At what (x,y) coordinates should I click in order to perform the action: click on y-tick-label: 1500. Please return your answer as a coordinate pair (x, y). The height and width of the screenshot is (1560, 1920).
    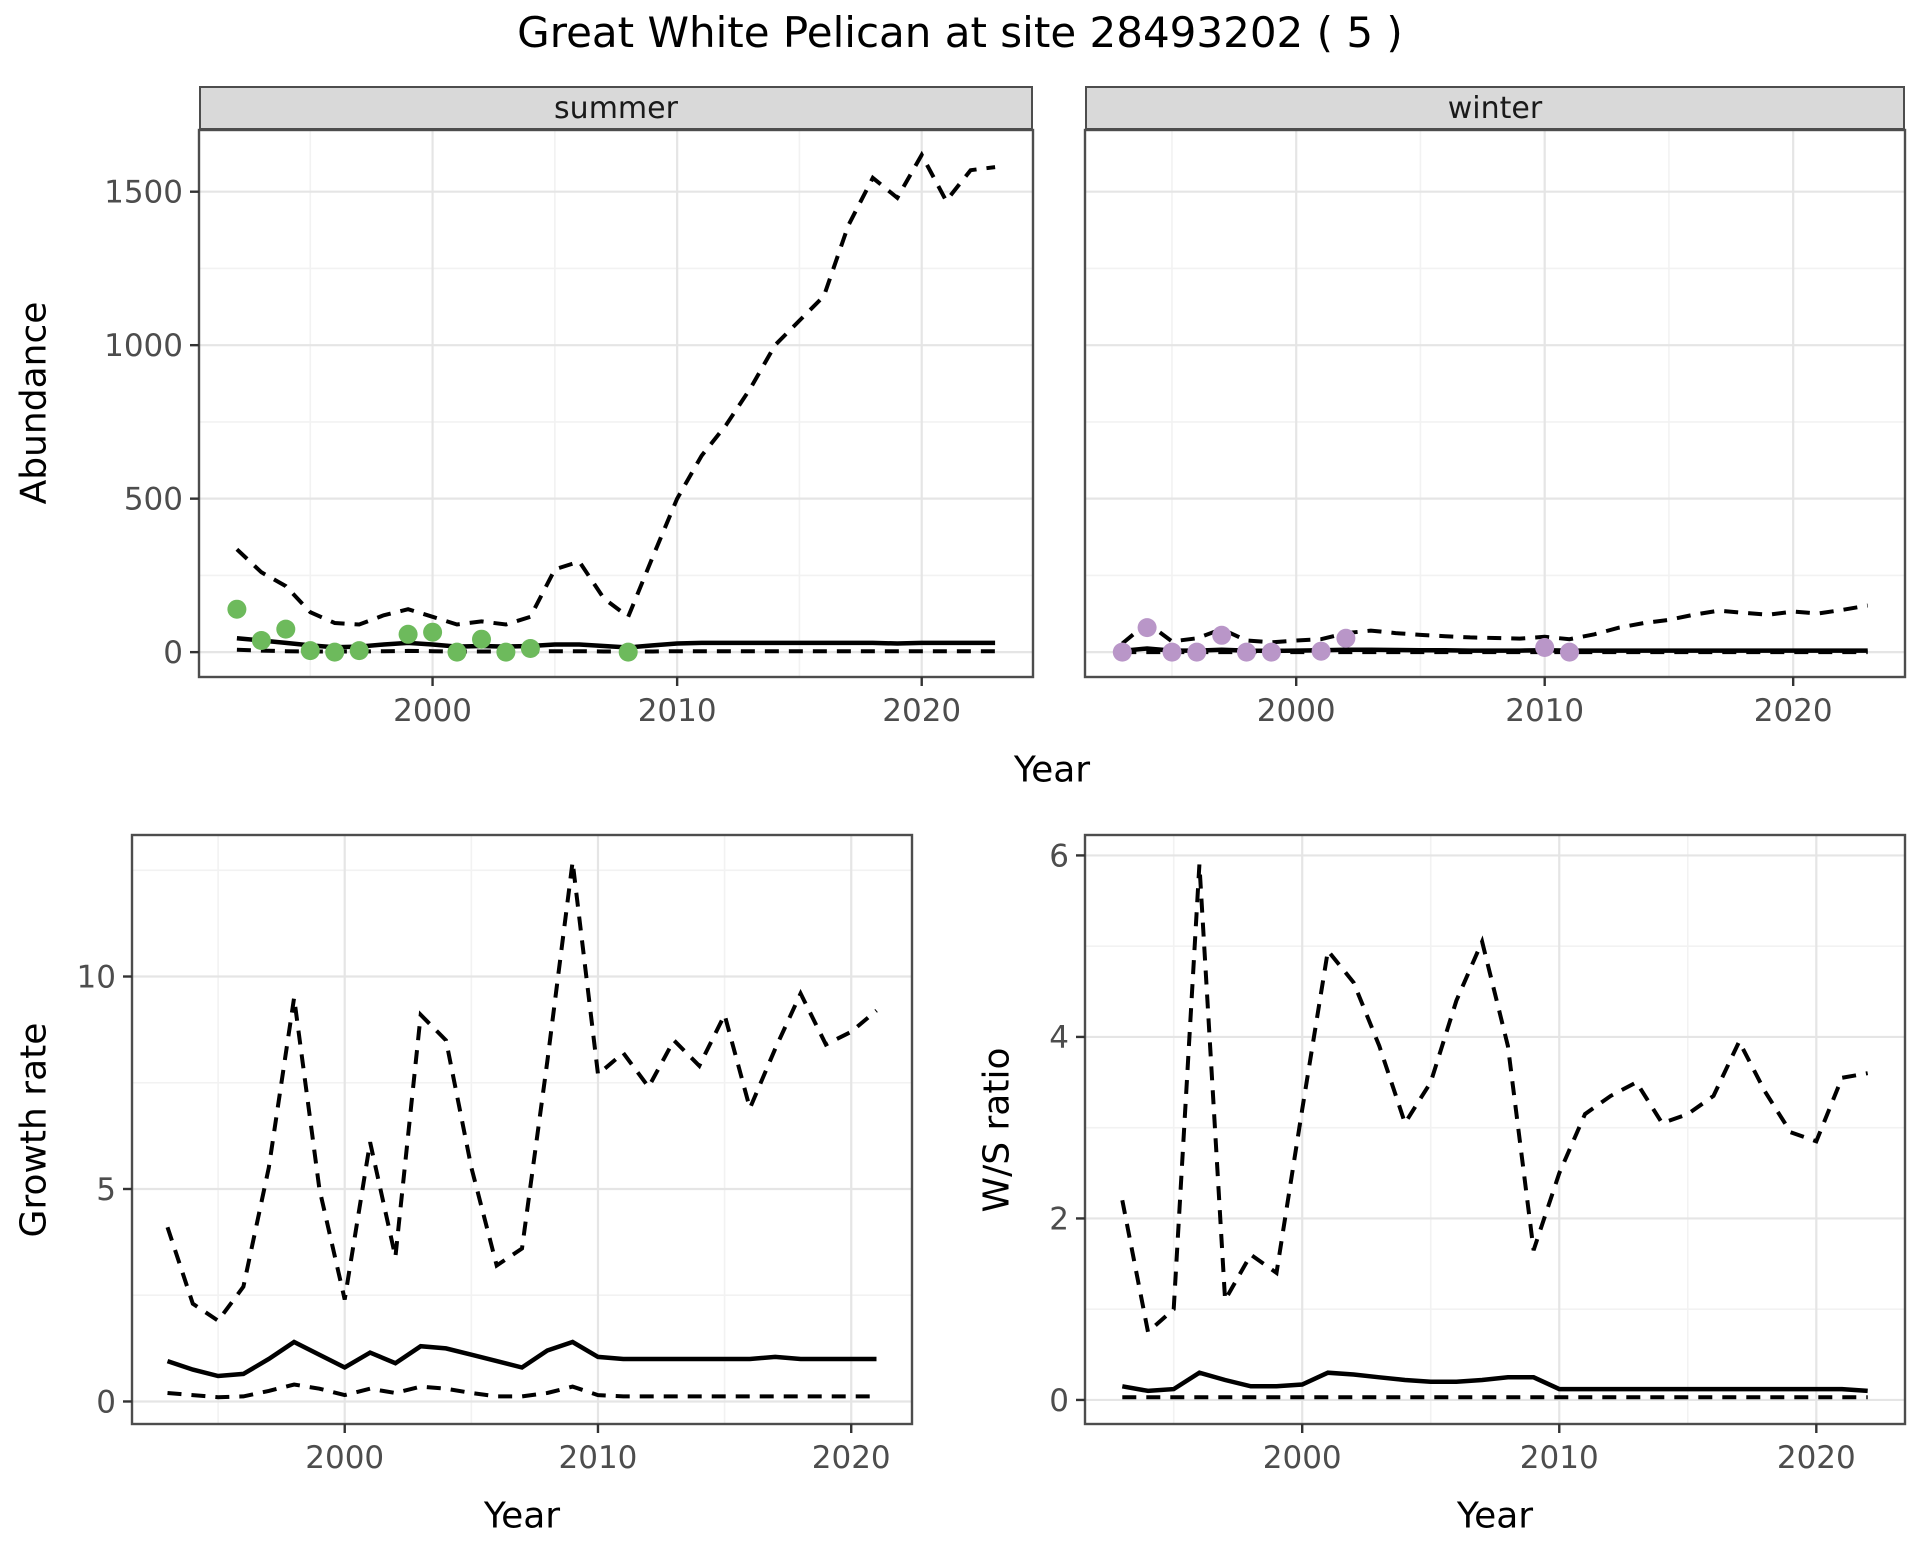
    Looking at the image, I should click on (143, 193).